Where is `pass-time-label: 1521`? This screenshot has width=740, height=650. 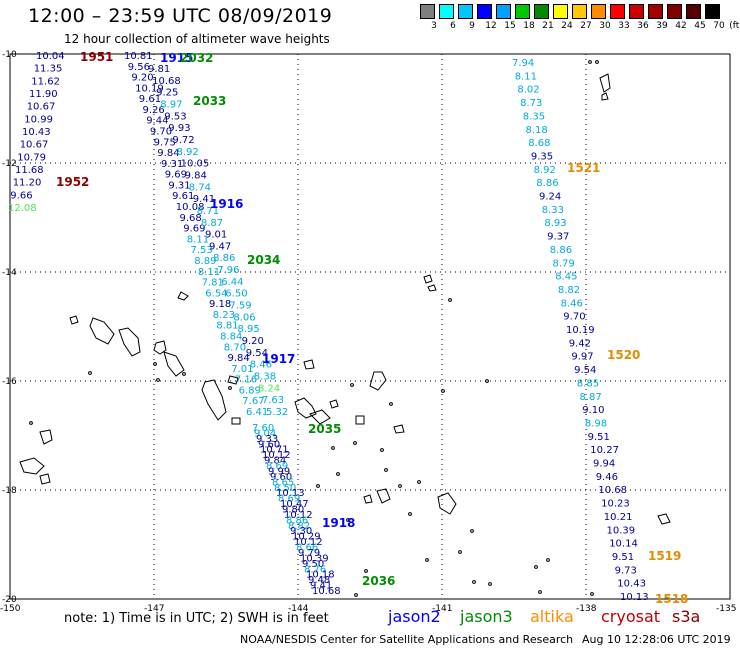
pass-time-label: 1521 is located at coordinates (583, 168).